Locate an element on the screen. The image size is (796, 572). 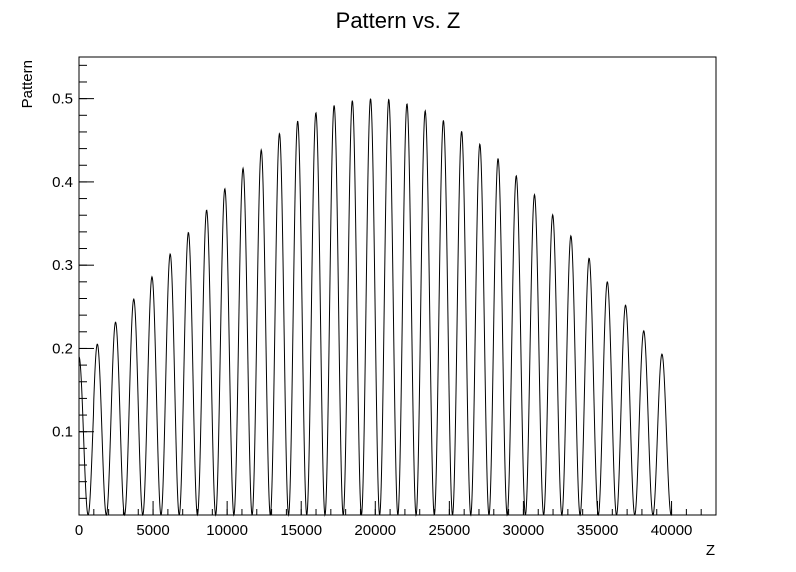
x-tick-label: 15000 is located at coordinates (301, 530).